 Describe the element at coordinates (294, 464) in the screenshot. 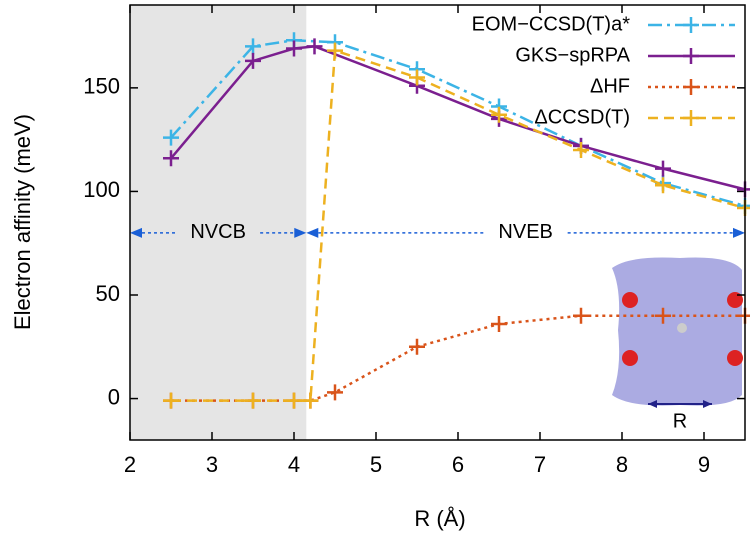

I see `x-tick-label: 4` at that location.